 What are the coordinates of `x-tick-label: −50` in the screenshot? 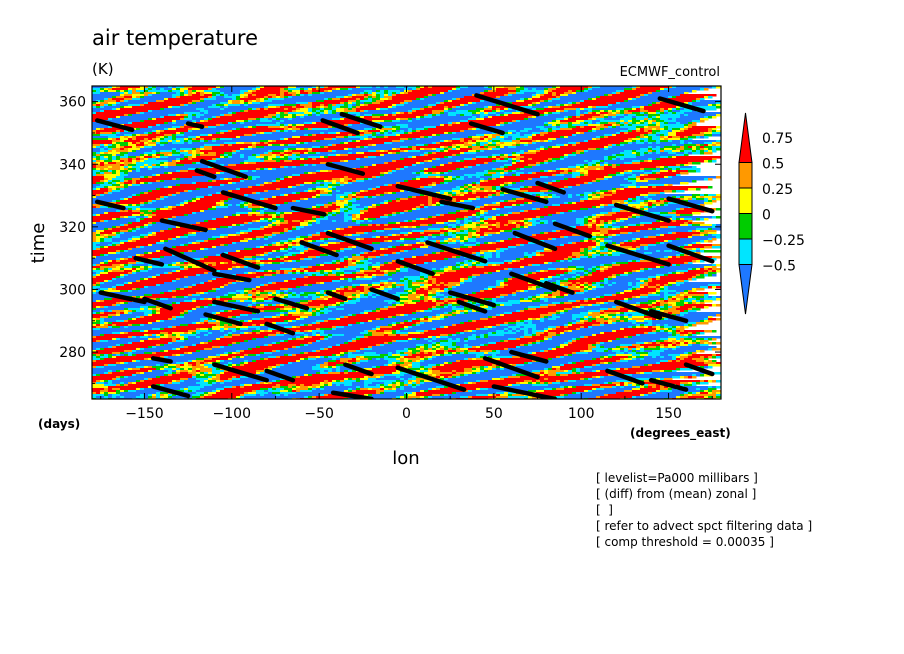 It's located at (319, 414).